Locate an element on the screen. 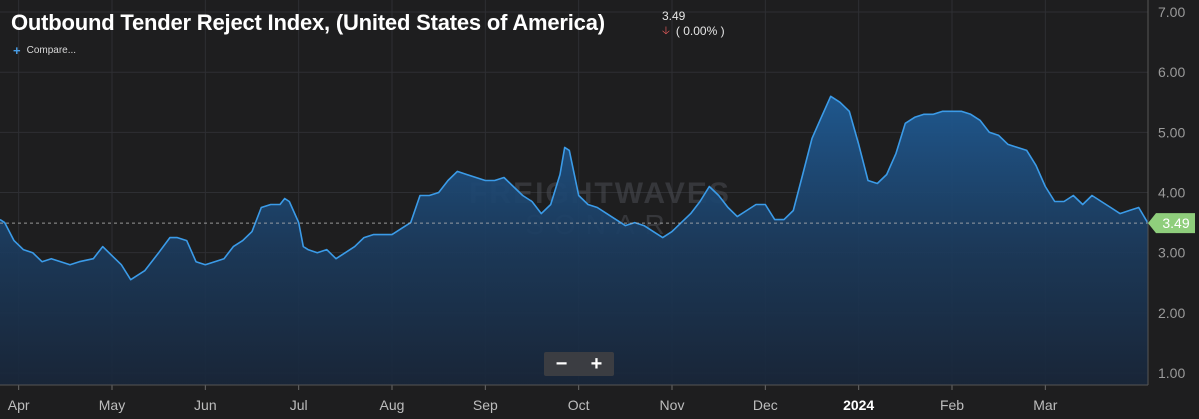 Image resolution: width=1199 pixels, height=419 pixels. y-tick-label: 5.00 is located at coordinates (1171, 132).